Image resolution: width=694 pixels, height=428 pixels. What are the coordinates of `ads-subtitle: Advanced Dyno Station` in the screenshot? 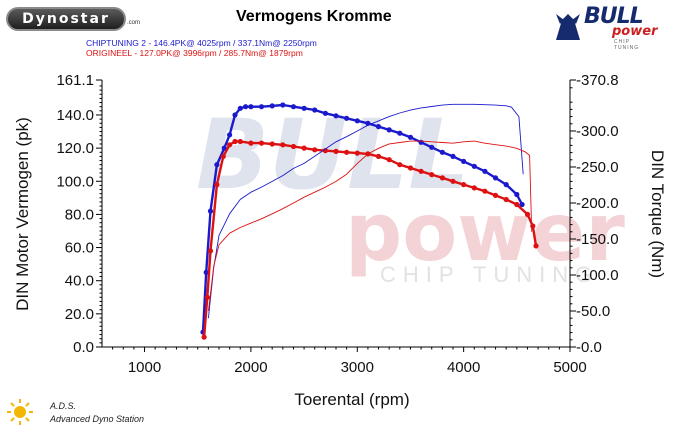 It's located at (97, 419).